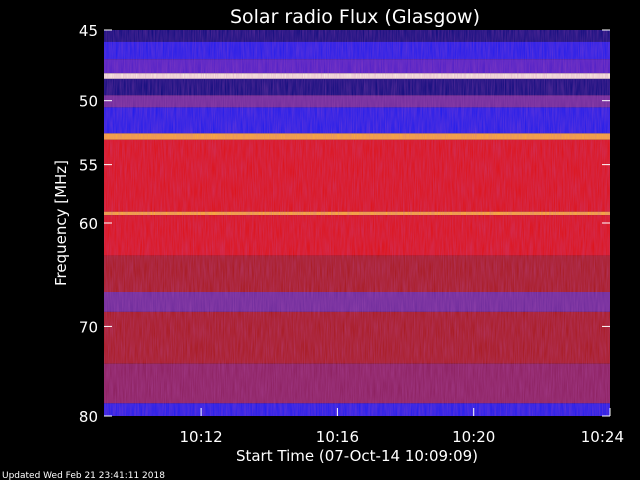  What do you see at coordinates (88, 327) in the screenshot?
I see `y-tick-label: 70` at bounding box center [88, 327].